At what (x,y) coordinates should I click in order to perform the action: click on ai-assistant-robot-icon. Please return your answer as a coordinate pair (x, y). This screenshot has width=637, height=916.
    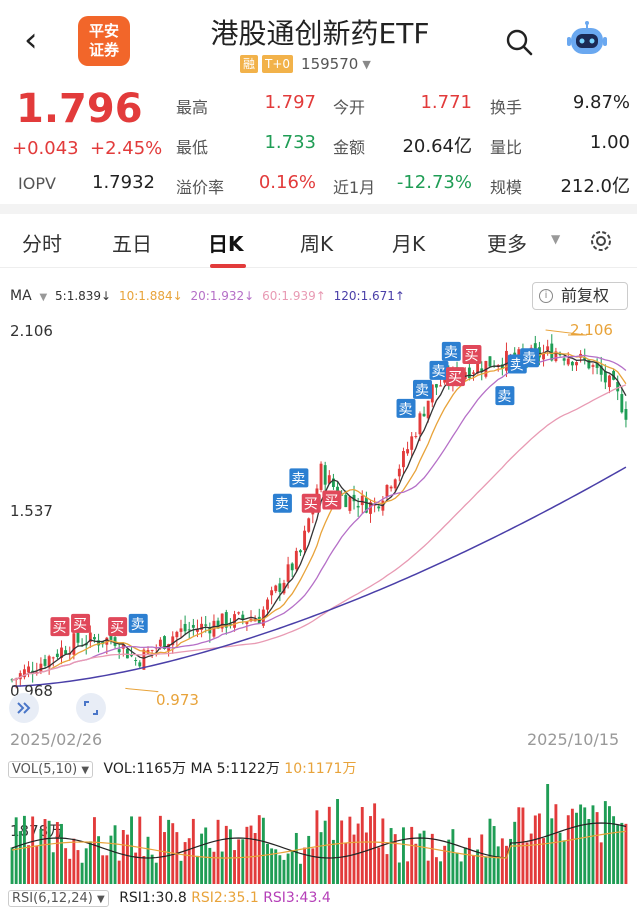
    Looking at the image, I should click on (587, 40).